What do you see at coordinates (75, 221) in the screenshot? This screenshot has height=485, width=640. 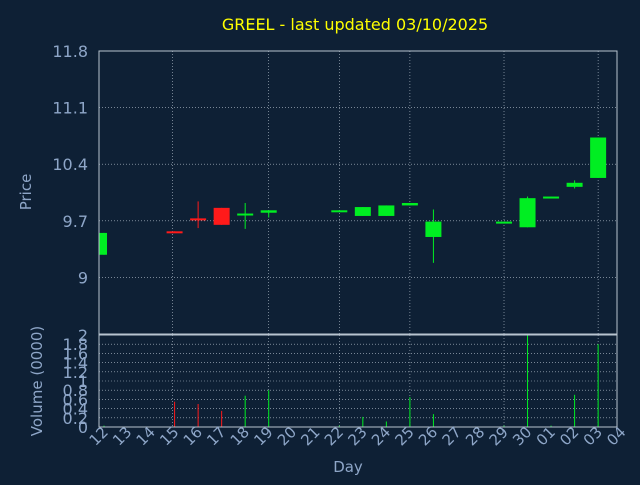 I see `price-tick-label: 9.7` at bounding box center [75, 221].